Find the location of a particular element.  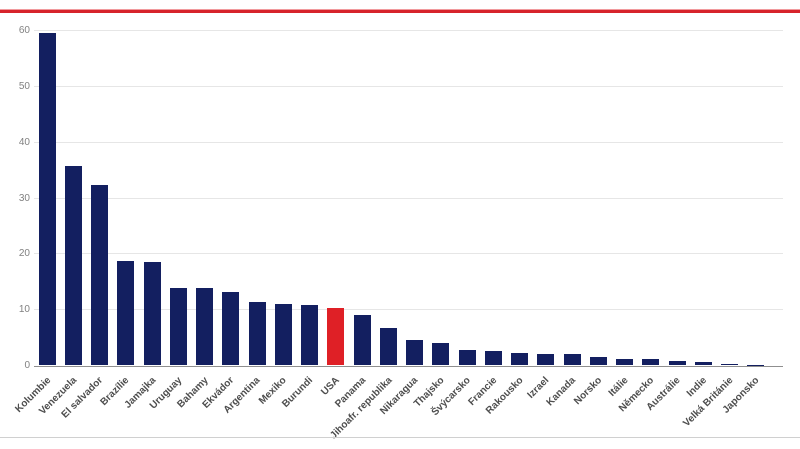

x-axis-category-label: USA is located at coordinates (330, 386).